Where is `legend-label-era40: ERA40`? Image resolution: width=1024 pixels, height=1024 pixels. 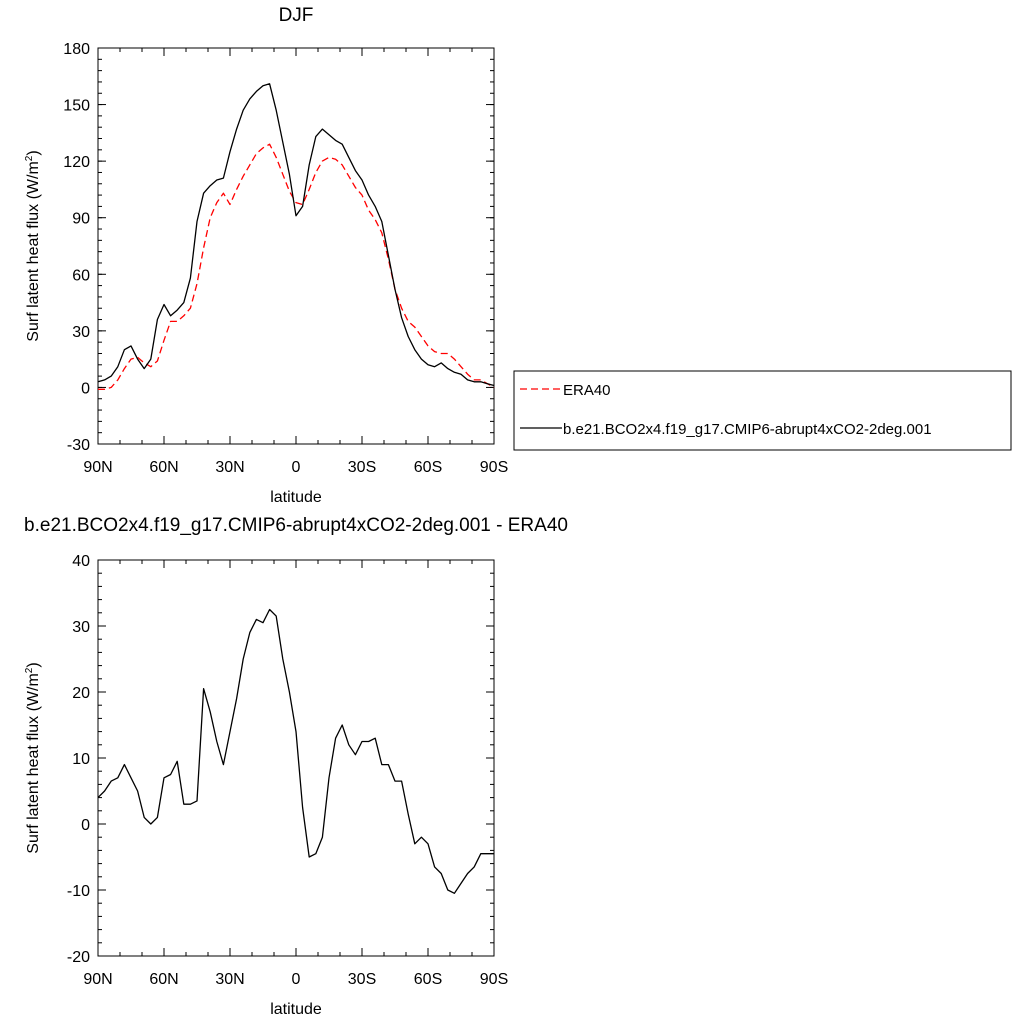
legend-label-era40: ERA40 is located at coordinates (587, 390).